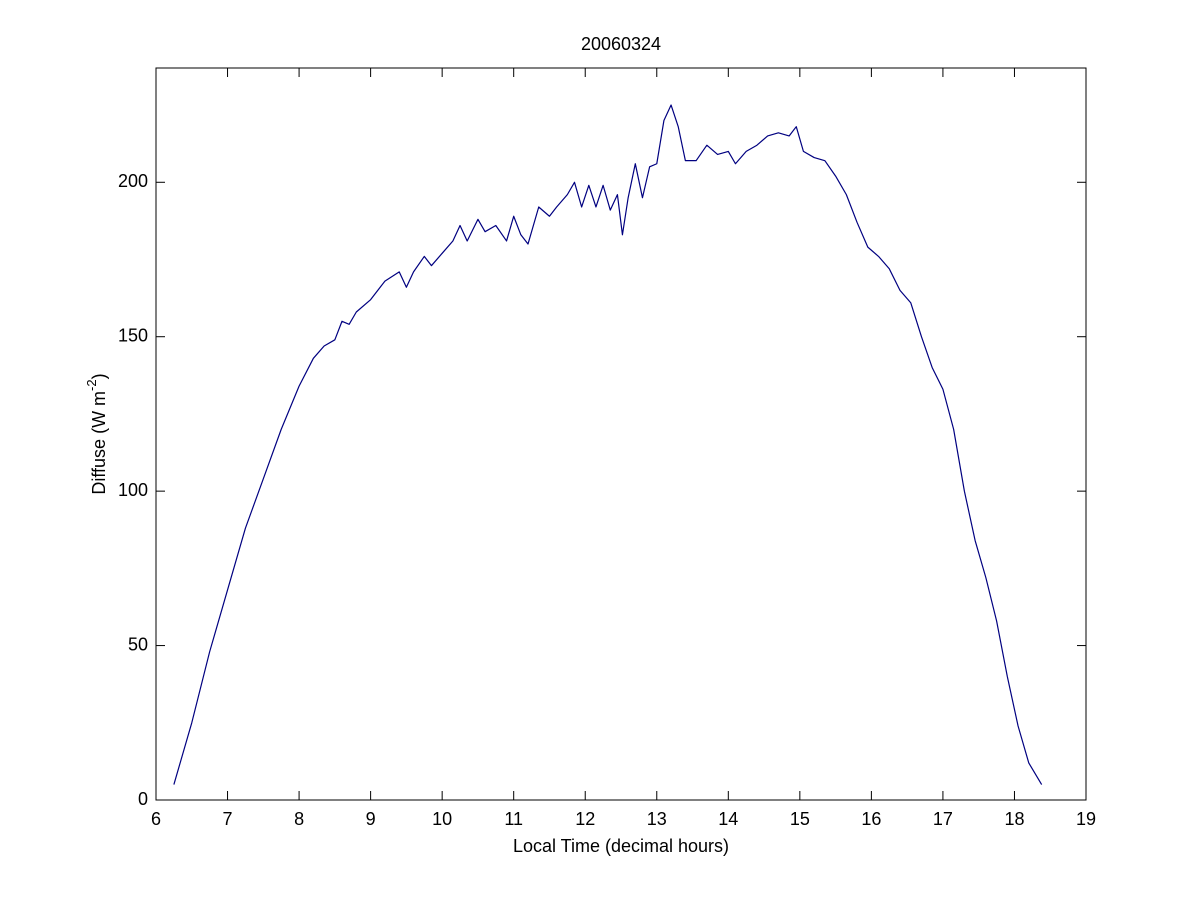 This screenshot has height=900, width=1200. I want to click on y-label-base: Diffuse (W m, so click(99, 443).